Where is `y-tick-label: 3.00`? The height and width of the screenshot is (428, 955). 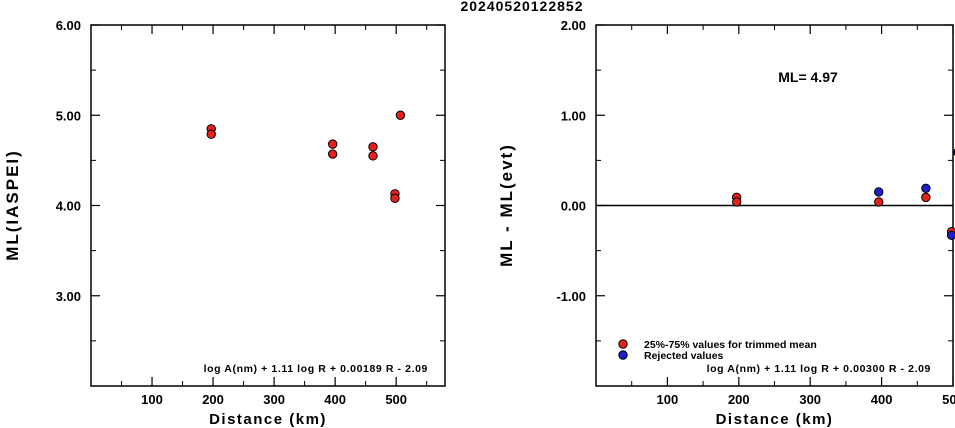
y-tick-label: 3.00 is located at coordinates (68, 296).